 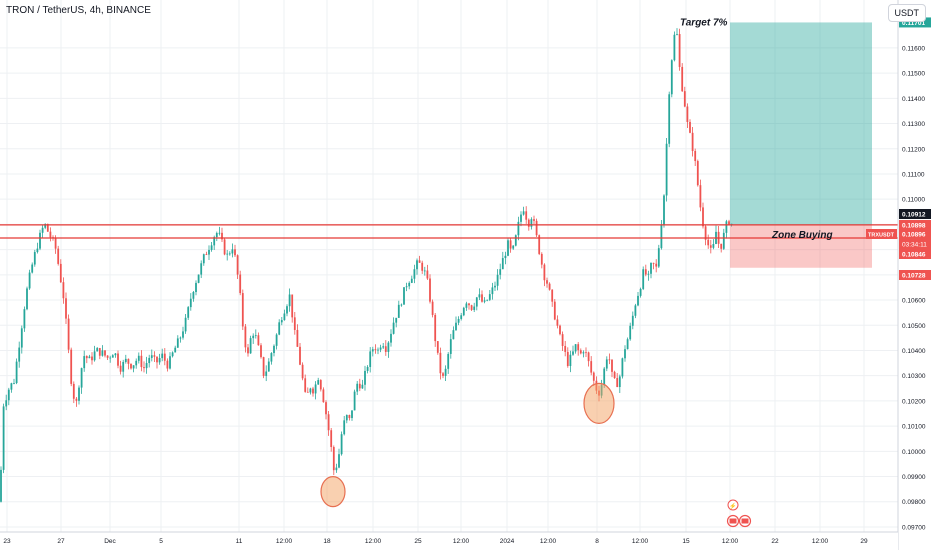 What do you see at coordinates (61, 541) in the screenshot?
I see `x-tick-label: 27` at bounding box center [61, 541].